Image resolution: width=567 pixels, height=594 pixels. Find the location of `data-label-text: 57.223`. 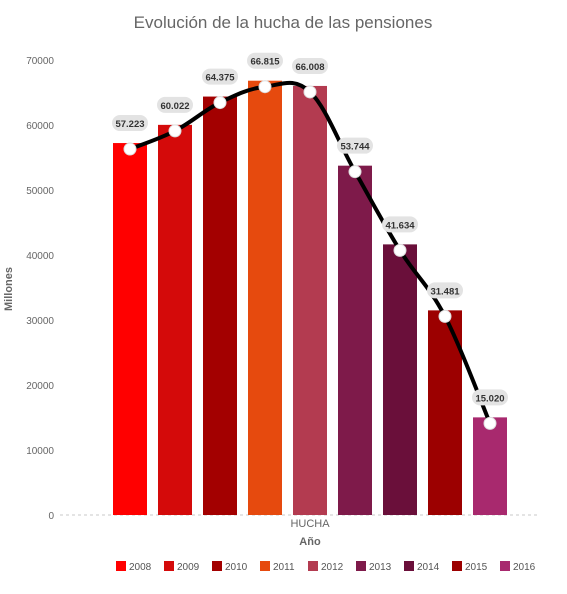

data-label-text: 57.223 is located at coordinates (129, 124).